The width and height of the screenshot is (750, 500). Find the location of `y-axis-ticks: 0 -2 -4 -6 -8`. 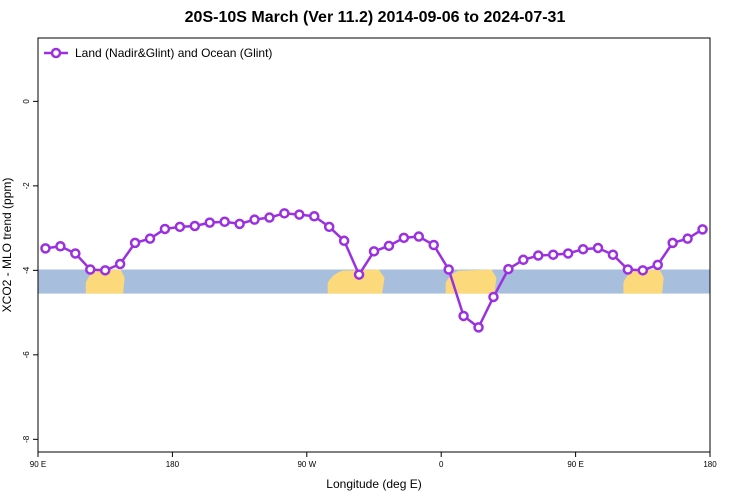

y-axis-ticks: 0 -2 -4 -6 -8 is located at coordinates (30, 271).